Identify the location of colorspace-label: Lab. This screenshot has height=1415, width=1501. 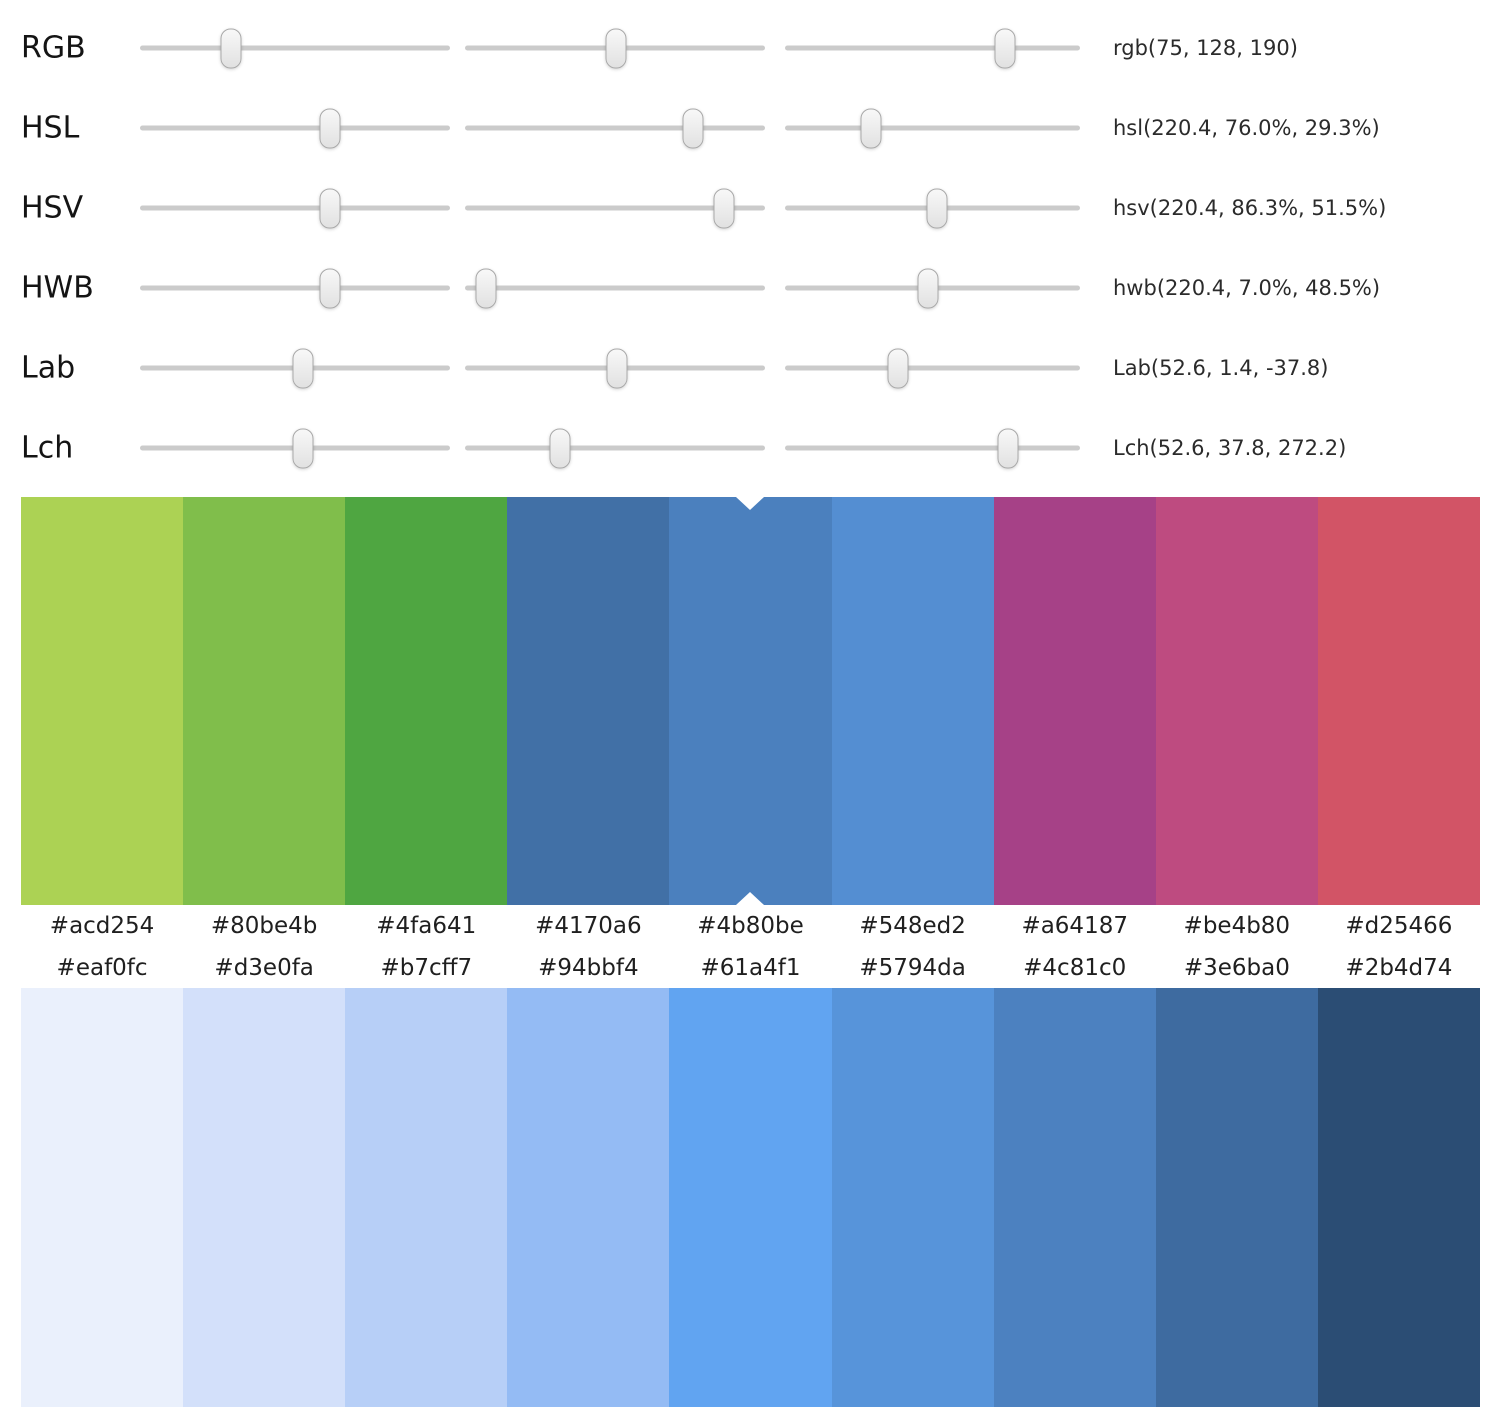
(48, 368).